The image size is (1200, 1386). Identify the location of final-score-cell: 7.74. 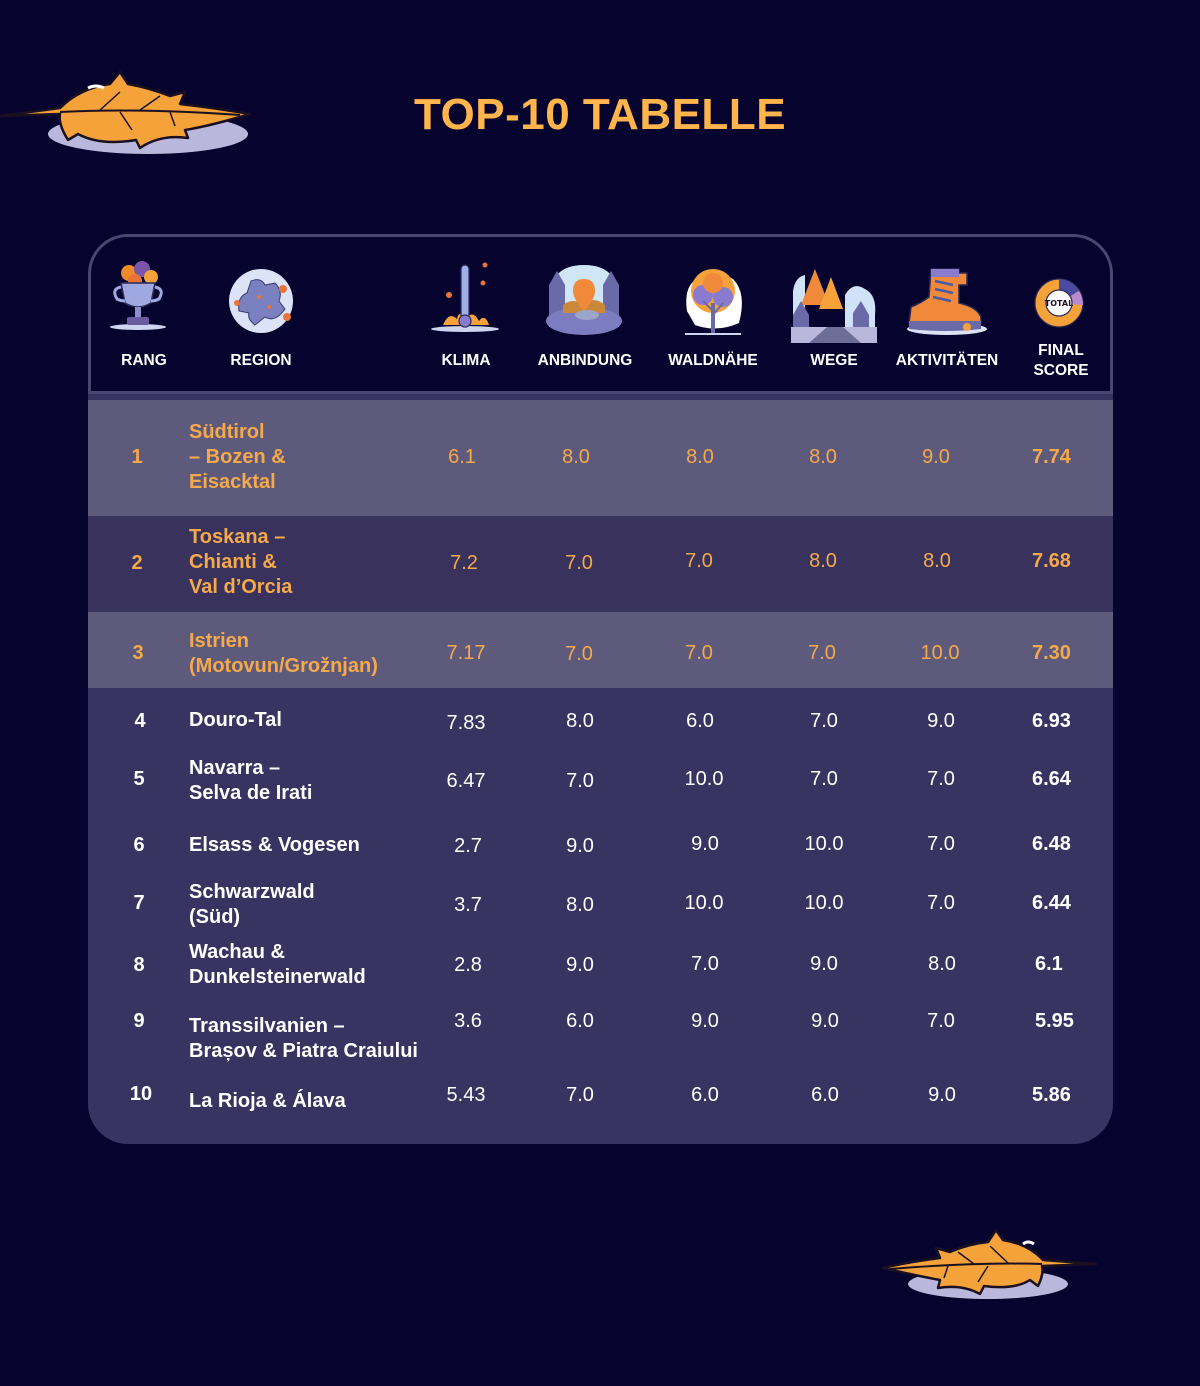
(1051, 457).